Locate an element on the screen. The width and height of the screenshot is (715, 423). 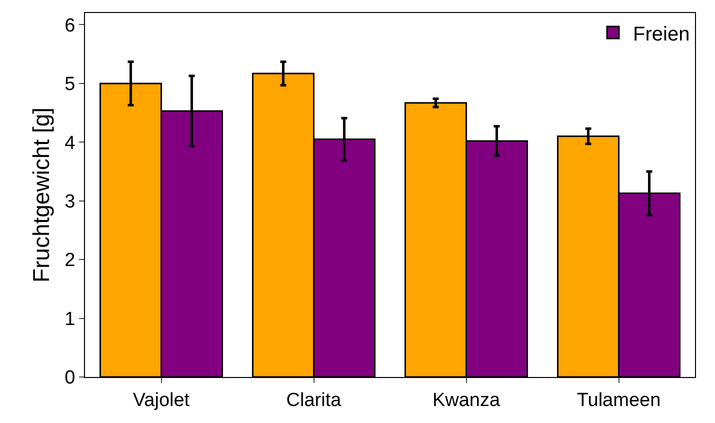
y-tick-label: 1 is located at coordinates (70, 319).